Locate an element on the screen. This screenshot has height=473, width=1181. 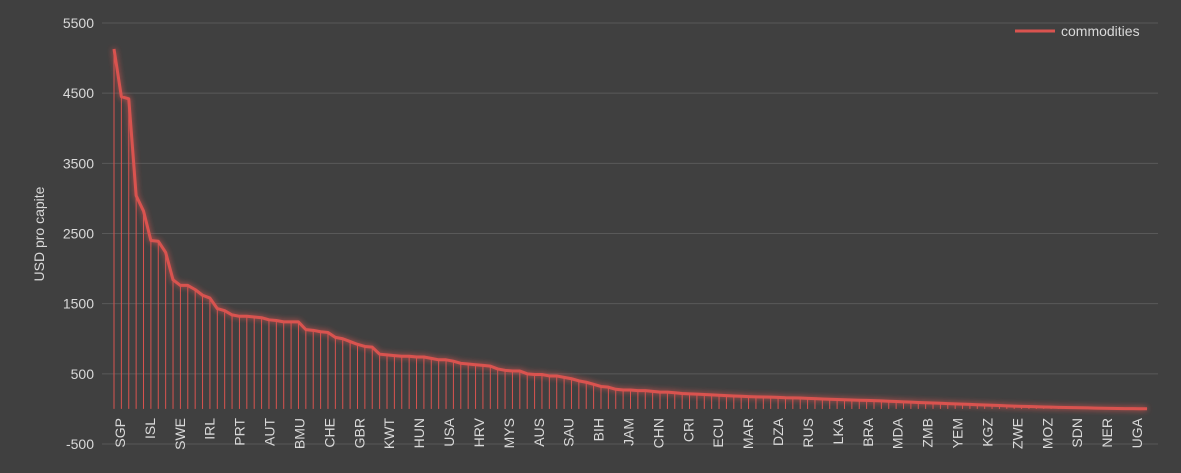
y-tick-label: 5500 is located at coordinates (78, 23).